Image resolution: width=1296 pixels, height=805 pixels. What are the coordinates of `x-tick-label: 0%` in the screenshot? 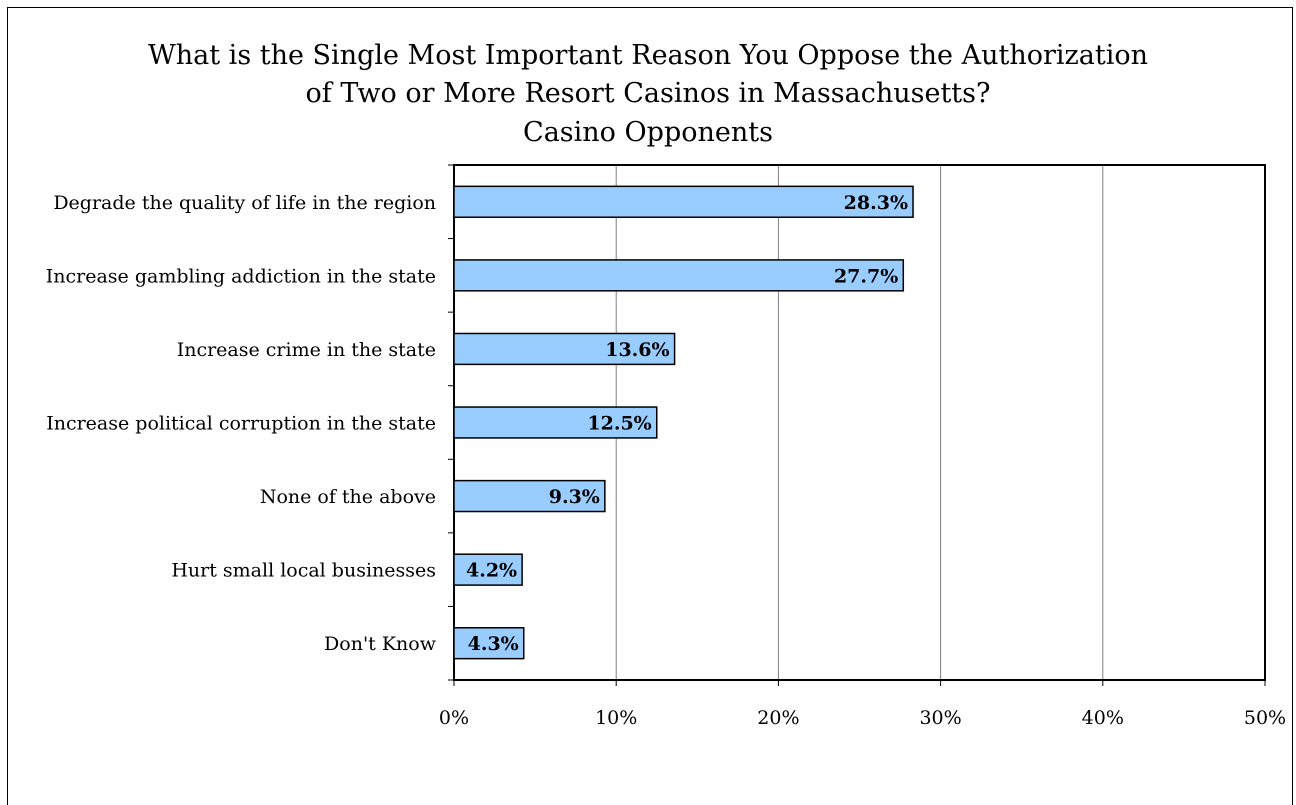 It's located at (454, 718).